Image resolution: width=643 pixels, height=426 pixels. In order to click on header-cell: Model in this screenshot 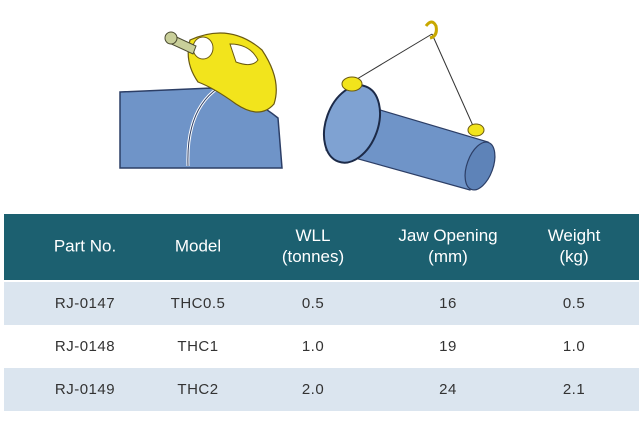, I will do `click(198, 245)`.